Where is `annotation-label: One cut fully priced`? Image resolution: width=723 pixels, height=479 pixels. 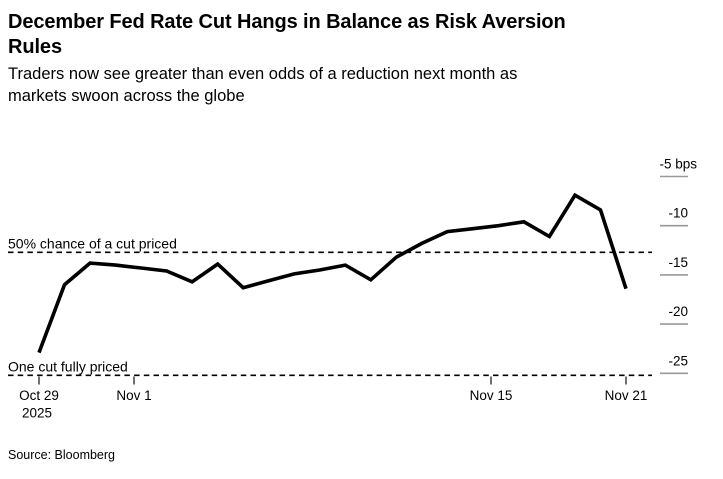 annotation-label: One cut fully priced is located at coordinates (68, 366).